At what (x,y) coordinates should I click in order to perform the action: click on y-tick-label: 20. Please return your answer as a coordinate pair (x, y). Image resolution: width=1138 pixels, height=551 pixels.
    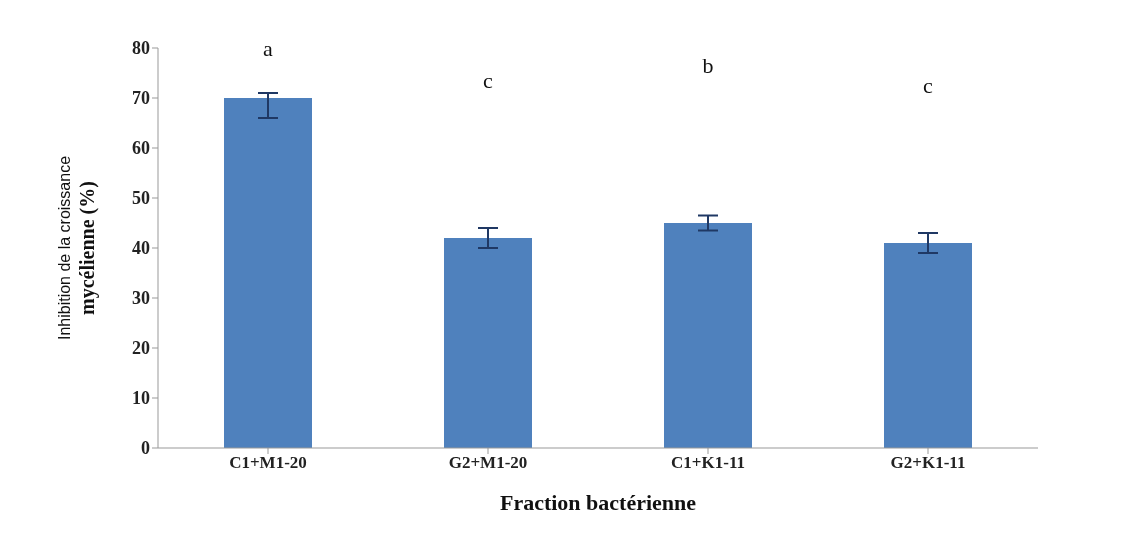
    Looking at the image, I should click on (141, 348).